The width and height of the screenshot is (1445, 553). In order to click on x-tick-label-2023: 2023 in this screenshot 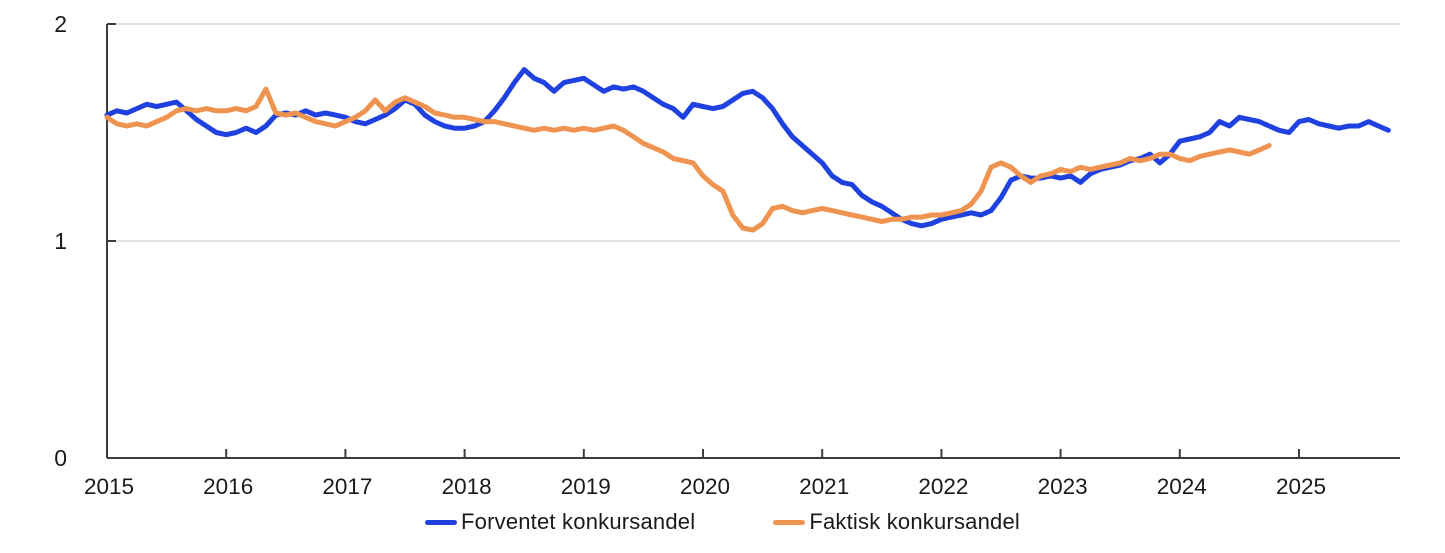, I will do `click(1063, 486)`.